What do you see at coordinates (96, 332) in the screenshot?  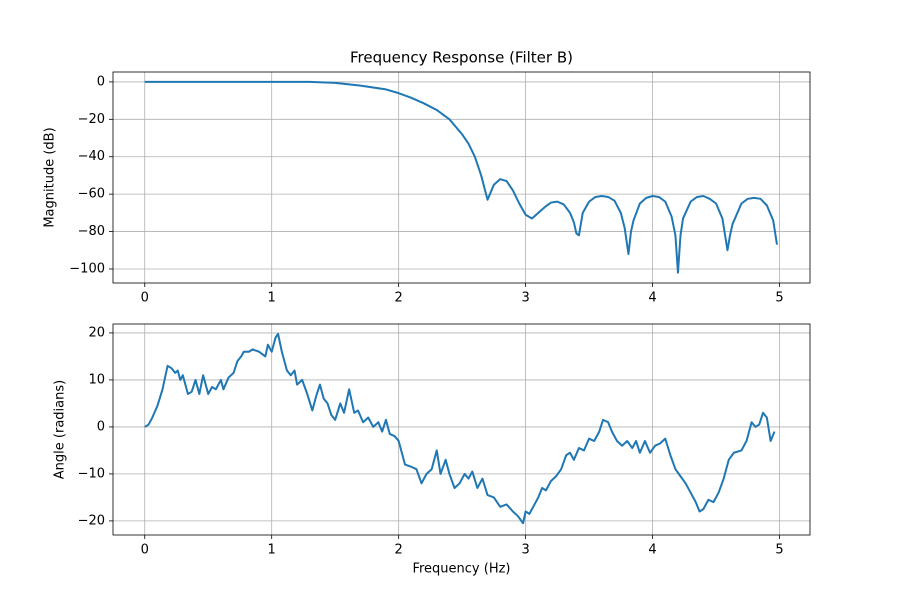 I see `y-tick-label: 20` at bounding box center [96, 332].